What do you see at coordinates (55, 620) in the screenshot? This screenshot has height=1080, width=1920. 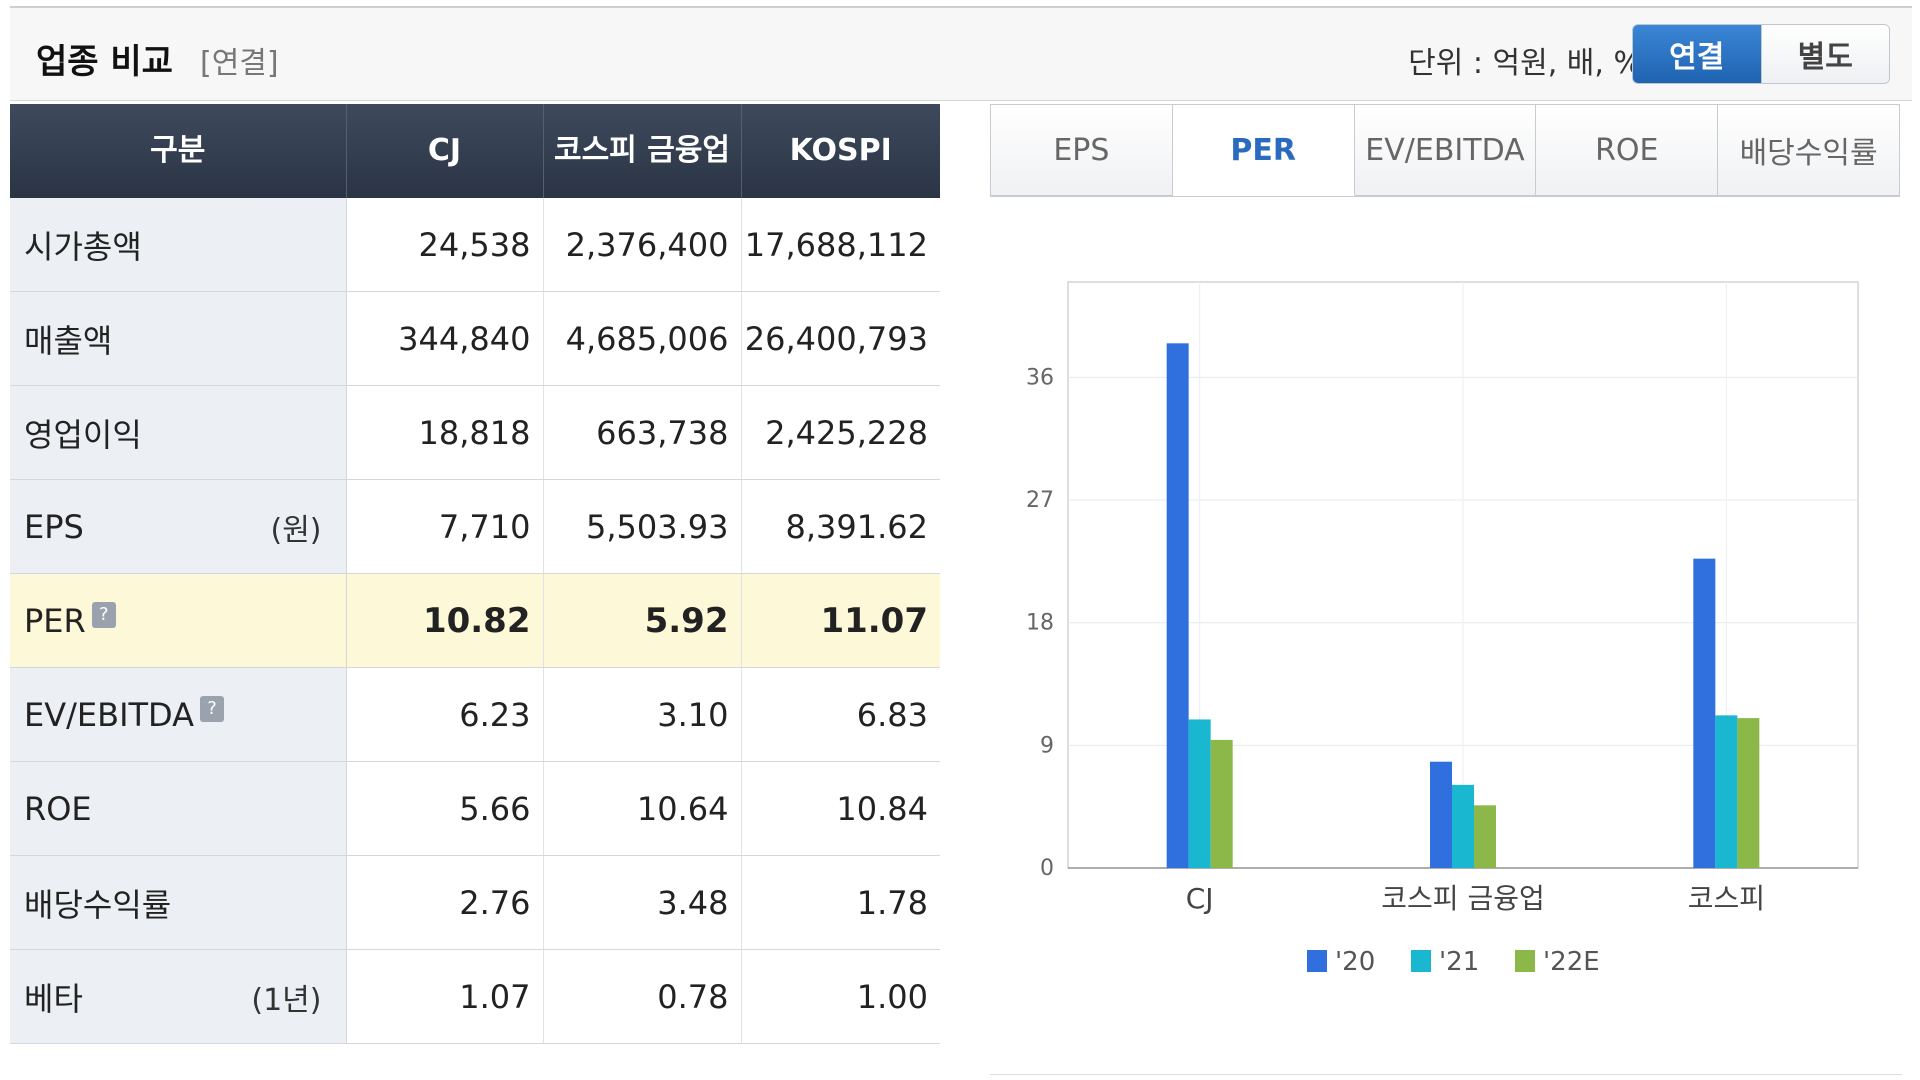 I see `row-label: PER` at bounding box center [55, 620].